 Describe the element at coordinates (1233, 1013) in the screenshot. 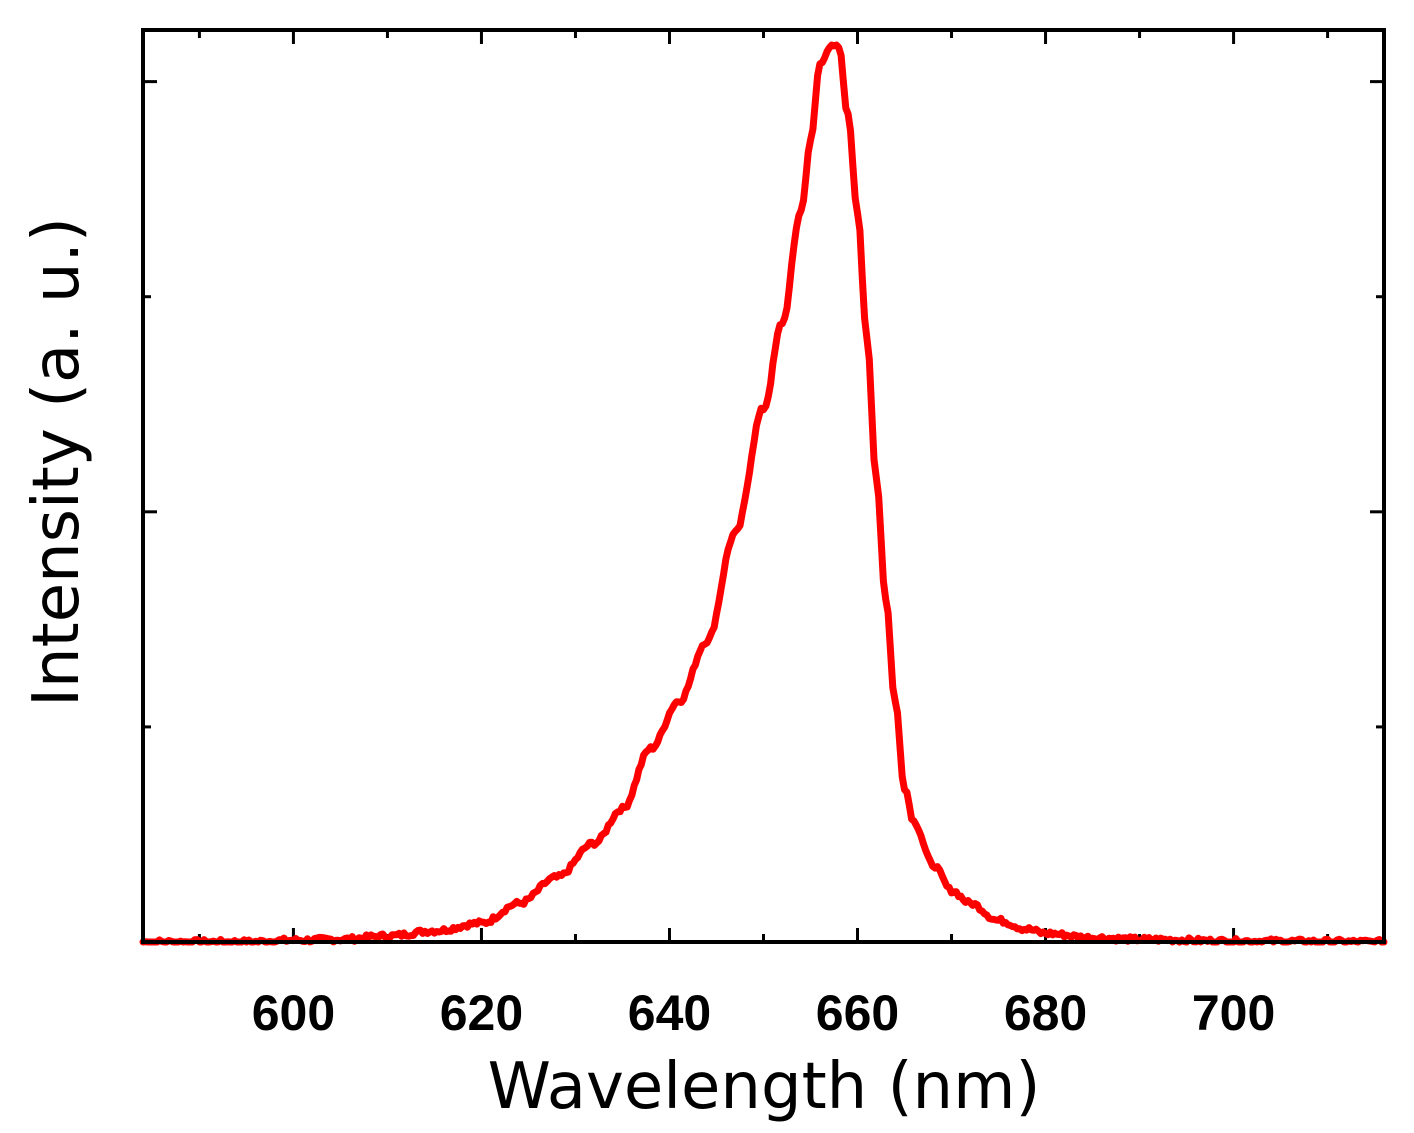

I see `x-tick-label: 700` at that location.